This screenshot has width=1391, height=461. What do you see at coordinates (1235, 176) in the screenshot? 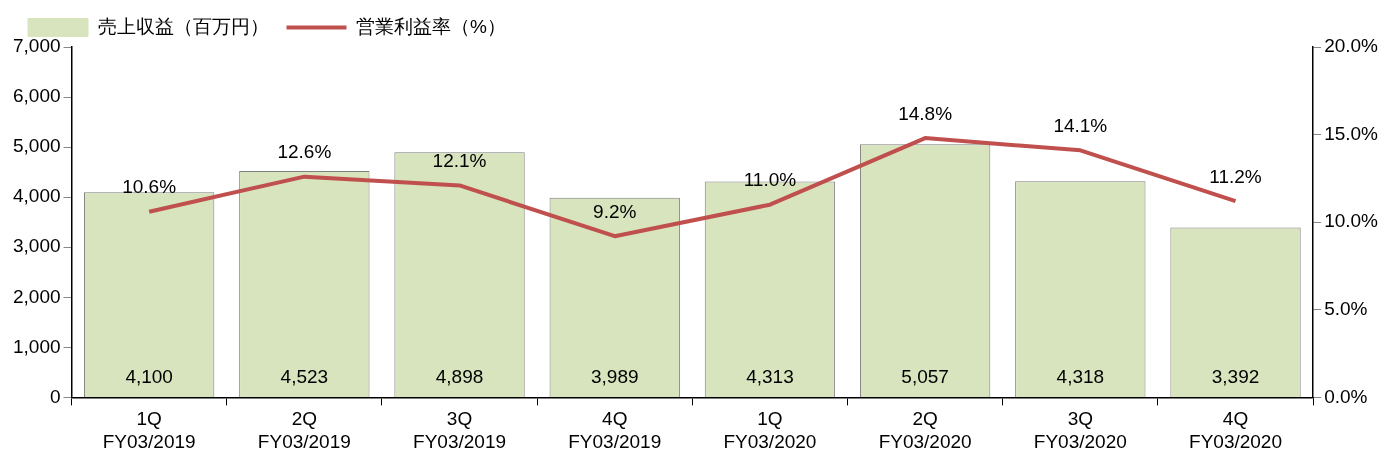
I see `data-label: 11.2%` at bounding box center [1235, 176].